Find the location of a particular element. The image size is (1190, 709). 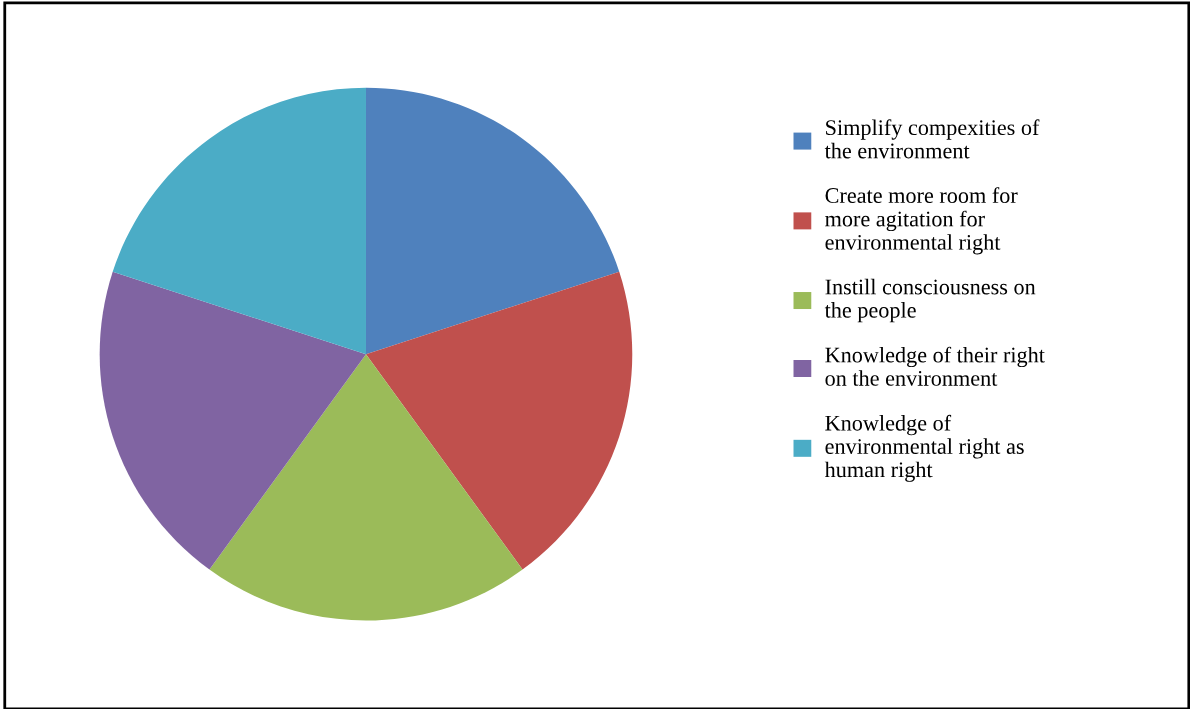

legend-label: Instill consciousness on the people is located at coordinates (930, 300).